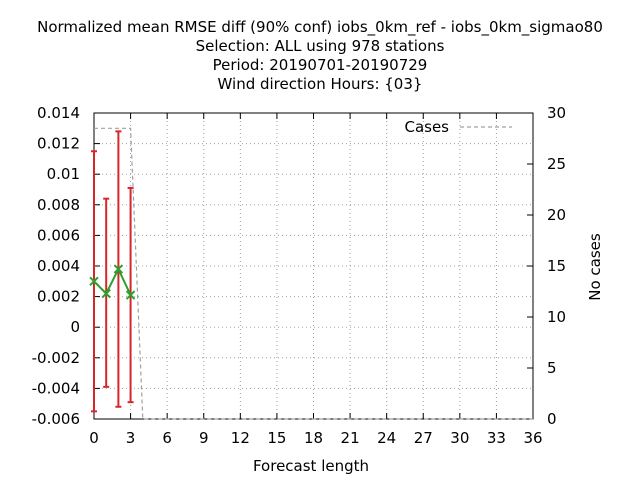 The height and width of the screenshot is (480, 640). I want to click on x-tick-label: 12, so click(240, 438).